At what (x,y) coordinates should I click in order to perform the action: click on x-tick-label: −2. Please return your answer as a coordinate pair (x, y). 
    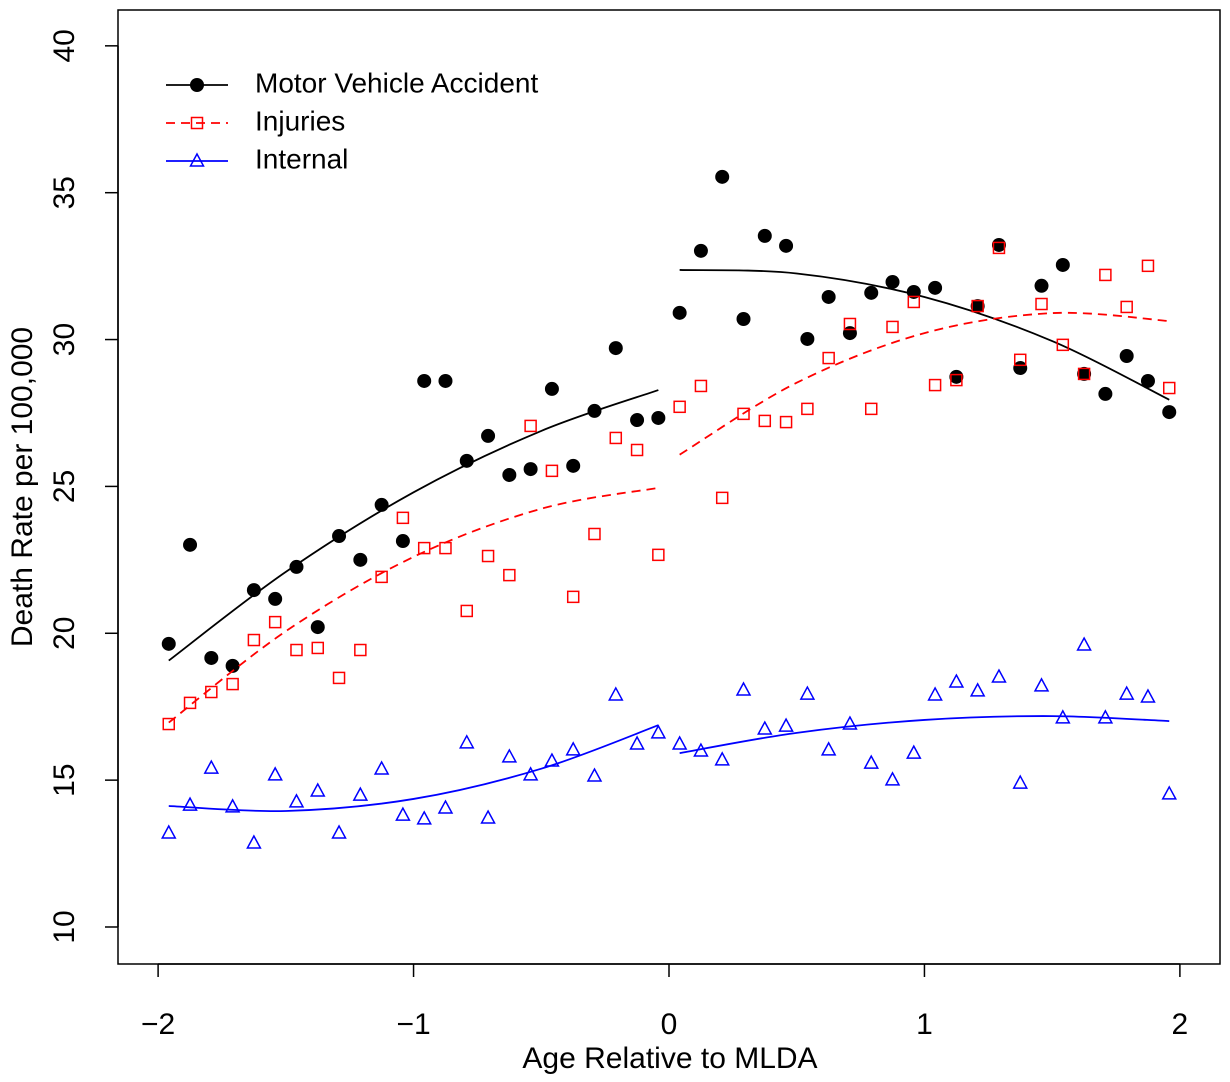
    Looking at the image, I should click on (158, 1024).